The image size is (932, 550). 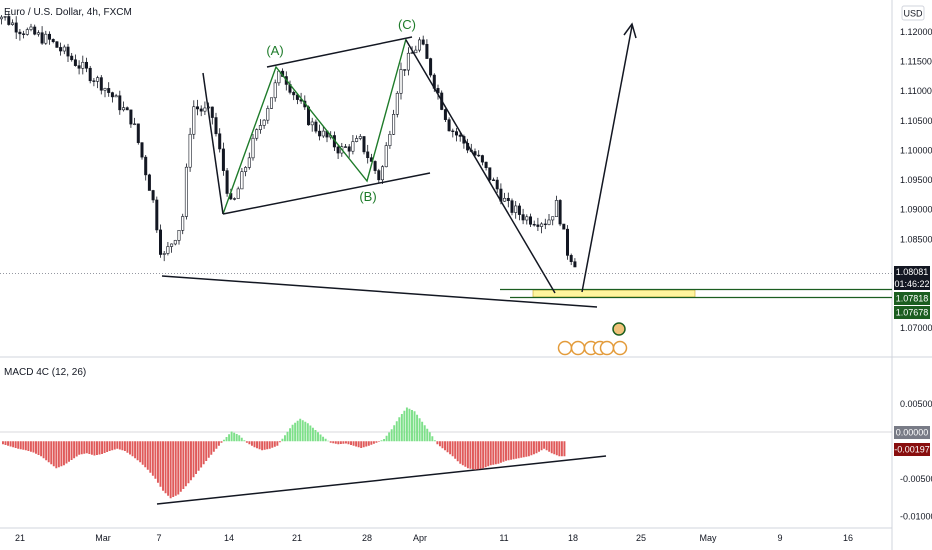 I want to click on price-tick-label: 1.09000, so click(x=916, y=210).